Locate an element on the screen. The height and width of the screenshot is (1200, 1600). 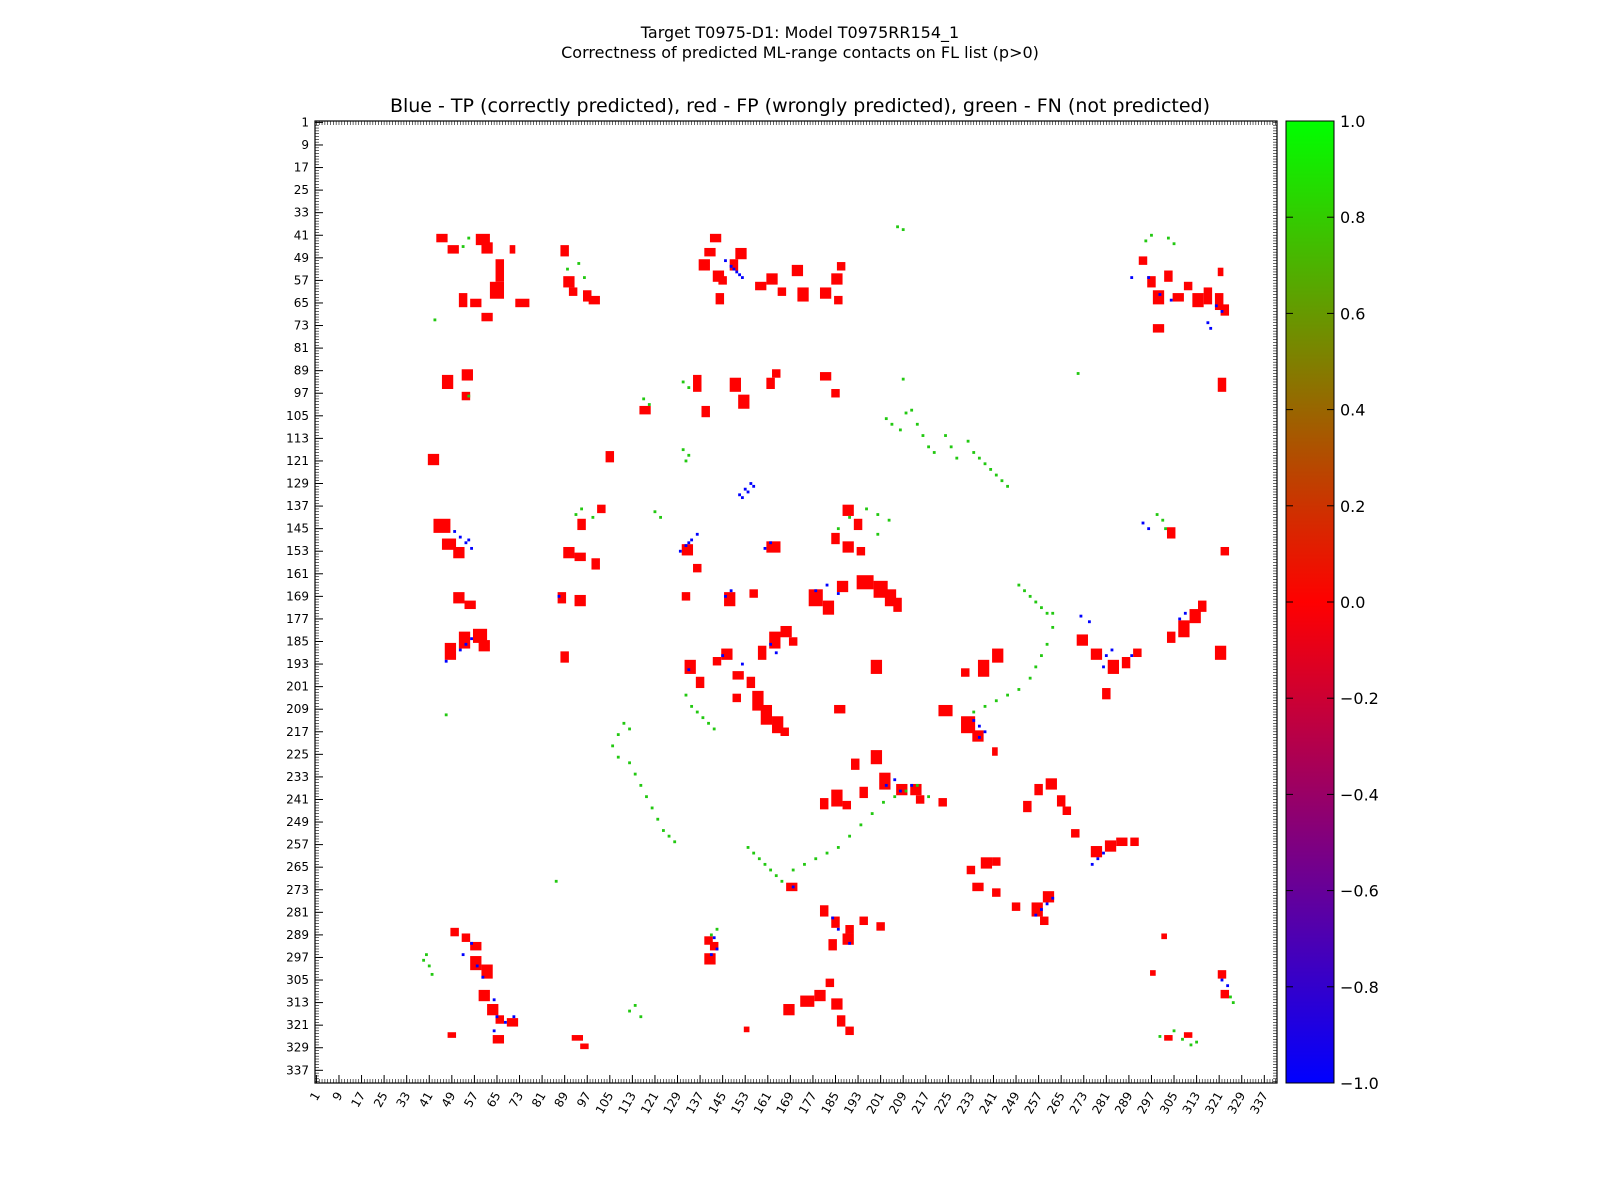
y-tick-label: 113 is located at coordinates (297, 438).